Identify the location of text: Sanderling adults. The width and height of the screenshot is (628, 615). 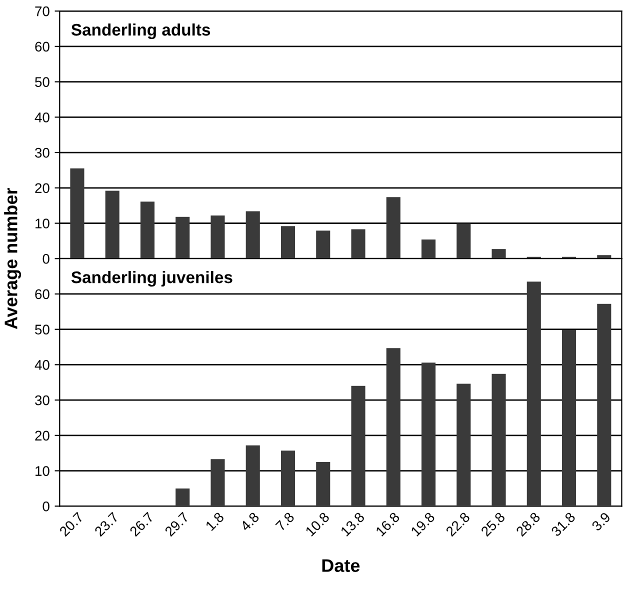
(140, 31).